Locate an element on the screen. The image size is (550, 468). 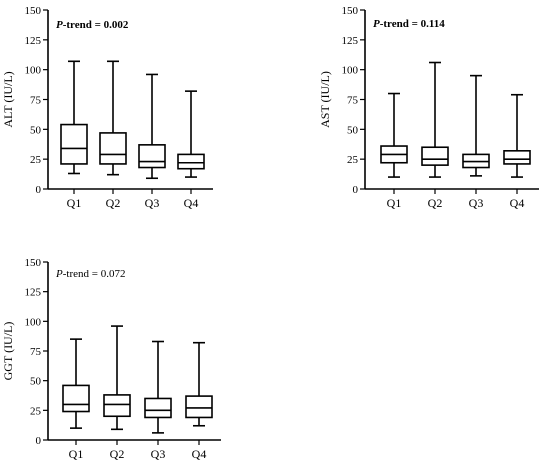
p-trend-annotation: P-trend = 0.002 is located at coordinates (92, 25).